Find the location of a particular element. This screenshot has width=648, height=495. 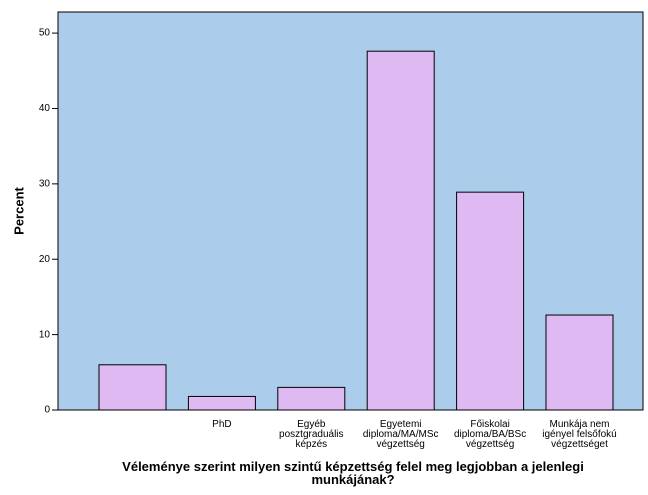

x-tick-label: PhD is located at coordinates (221, 424).